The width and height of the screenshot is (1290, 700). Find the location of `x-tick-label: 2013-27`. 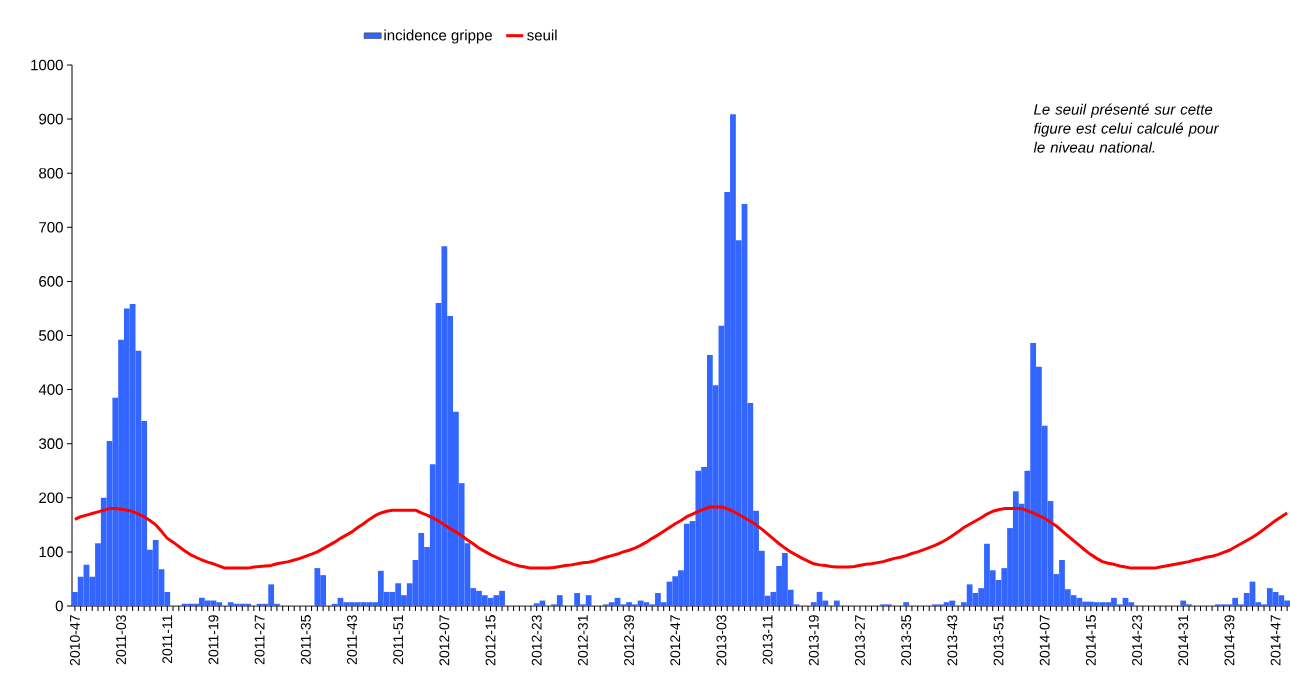

x-tick-label: 2013-27 is located at coordinates (859, 640).